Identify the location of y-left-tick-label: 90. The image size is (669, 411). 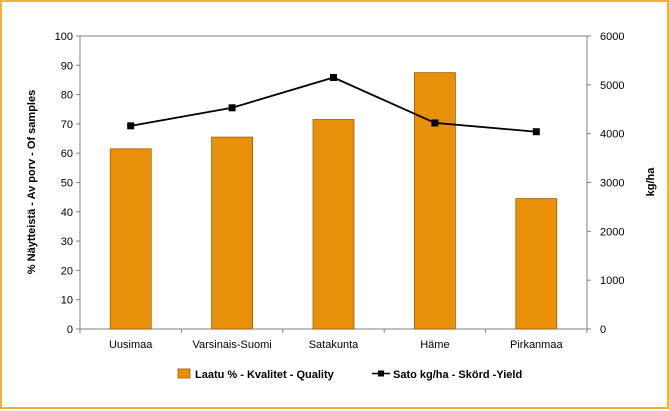
(67, 66).